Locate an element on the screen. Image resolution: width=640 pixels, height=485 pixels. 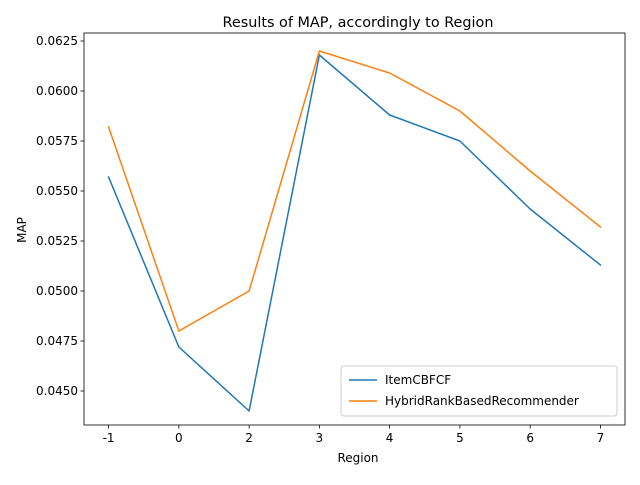
y-tick-label: 0.0575 is located at coordinates (57, 141).